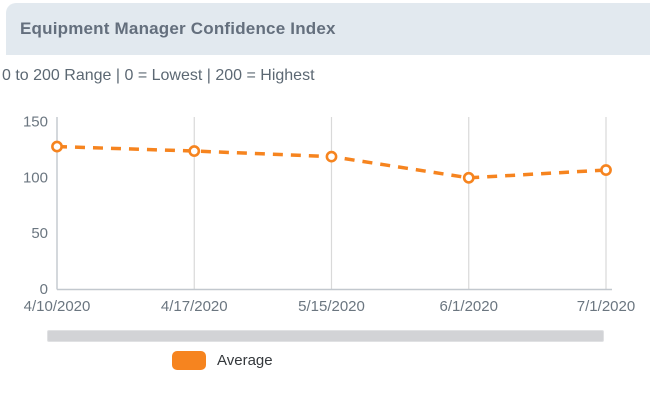 Image resolution: width=650 pixels, height=400 pixels. I want to click on legend: Average, so click(222, 360).